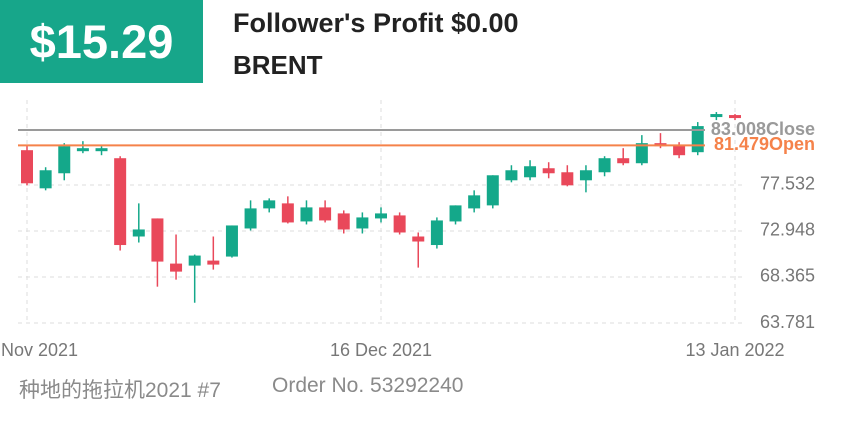 This screenshot has height=422, width=844. I want to click on order-number: Order No. 53292240, so click(368, 385).